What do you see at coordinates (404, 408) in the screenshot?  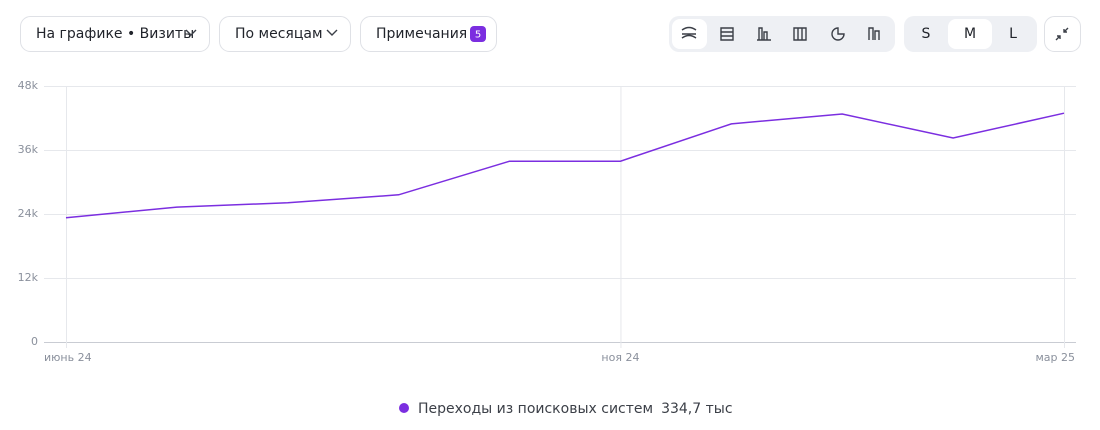 I see `legend-marker` at bounding box center [404, 408].